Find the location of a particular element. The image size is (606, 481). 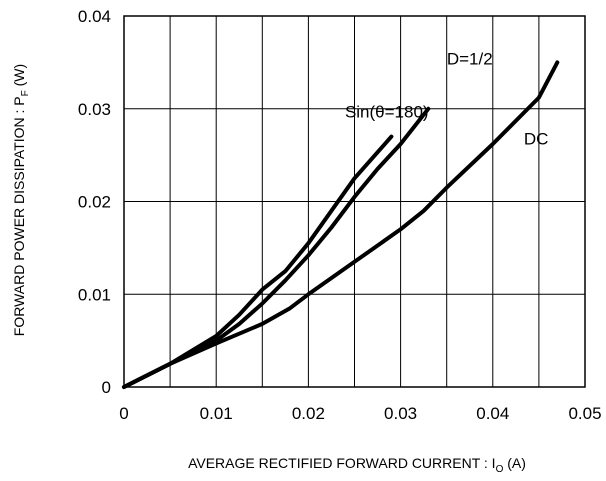

annotation-label: DC is located at coordinates (536, 138).